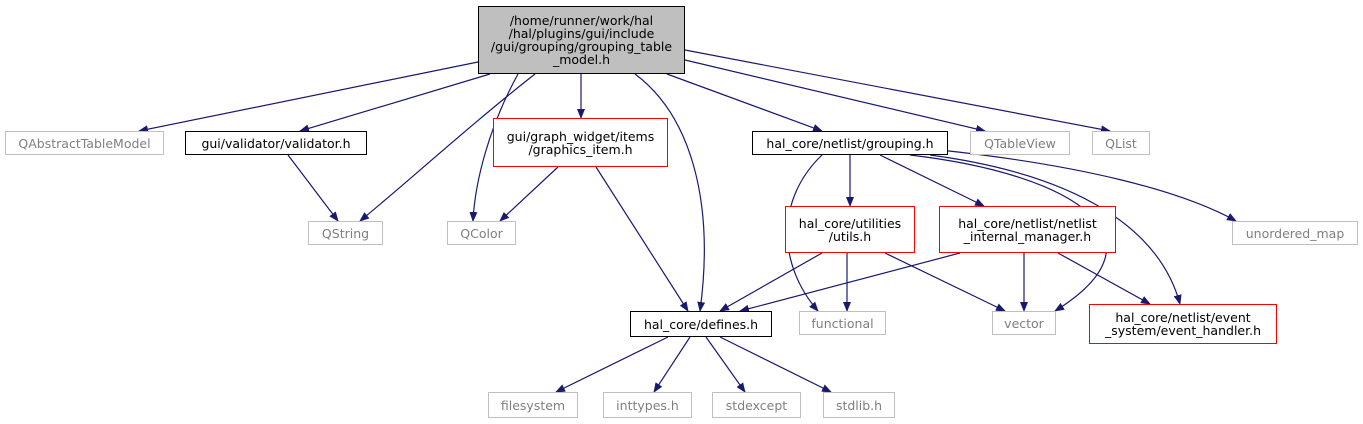 The width and height of the screenshot is (1363, 424). I want to click on node-defines: hal_core/defines.h, so click(701, 324).